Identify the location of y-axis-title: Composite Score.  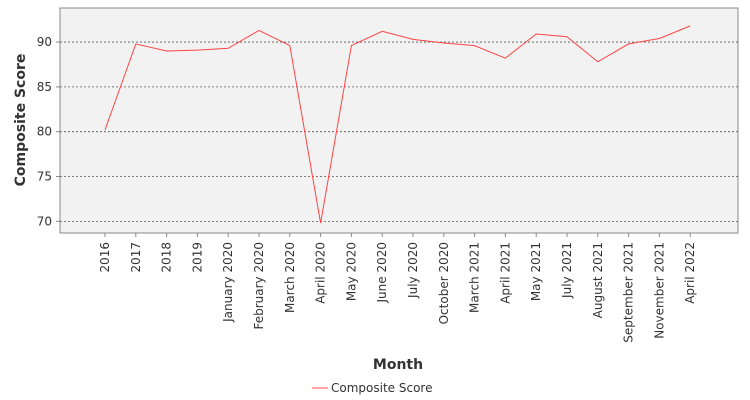
(21, 120).